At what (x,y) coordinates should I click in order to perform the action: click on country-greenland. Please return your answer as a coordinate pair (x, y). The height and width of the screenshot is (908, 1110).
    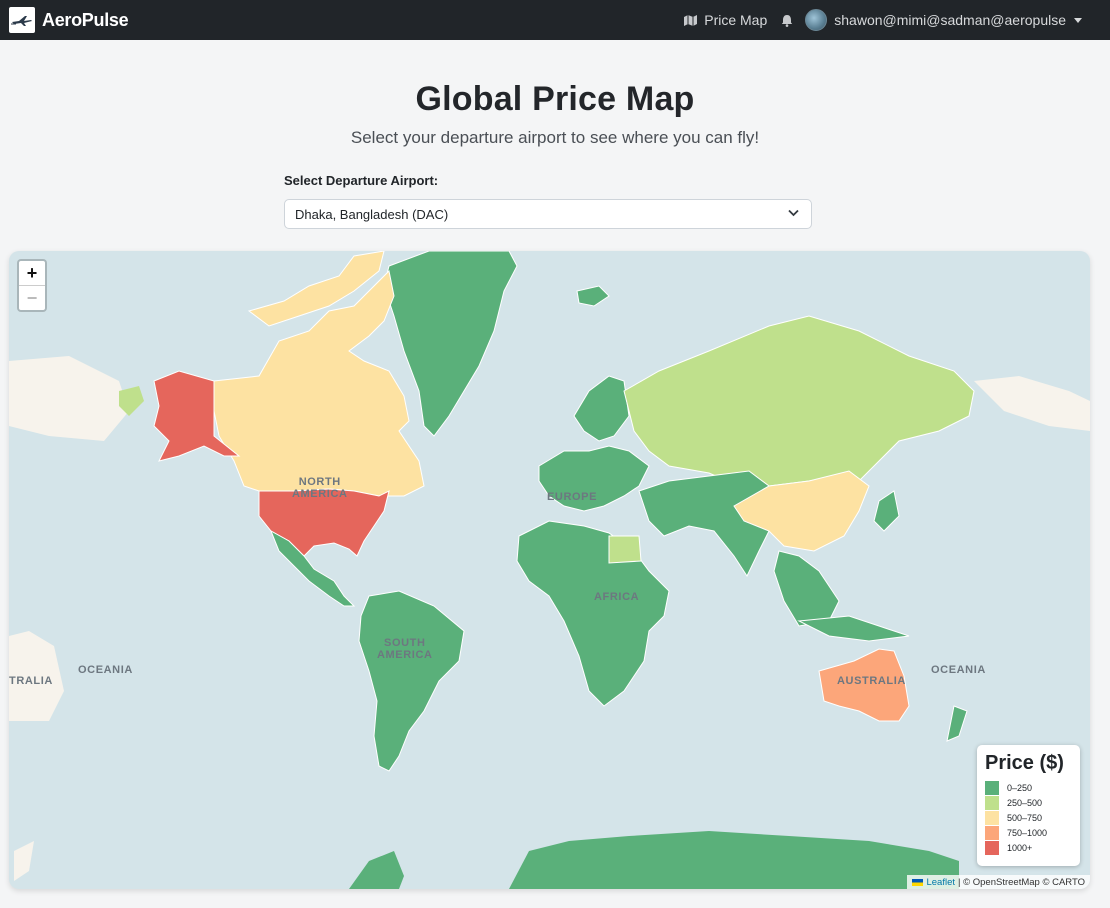
    Looking at the image, I should click on (450, 344).